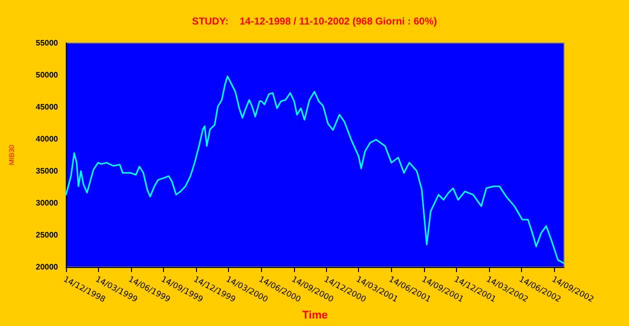  I want to click on y-tick-label: 45000, so click(47, 107).